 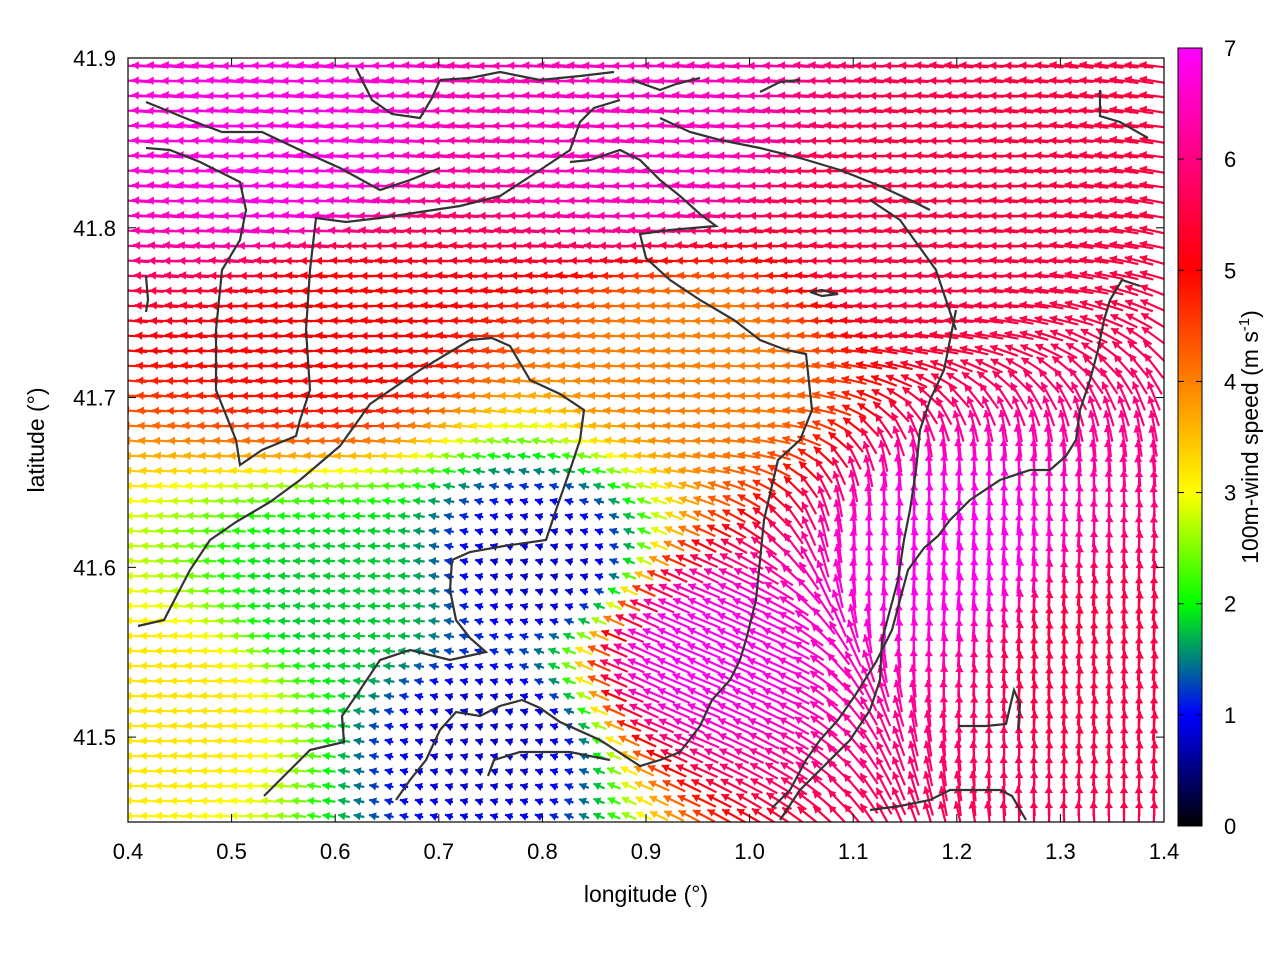 What do you see at coordinates (646, 851) in the screenshot?
I see `x-tick-label: 0.9` at bounding box center [646, 851].